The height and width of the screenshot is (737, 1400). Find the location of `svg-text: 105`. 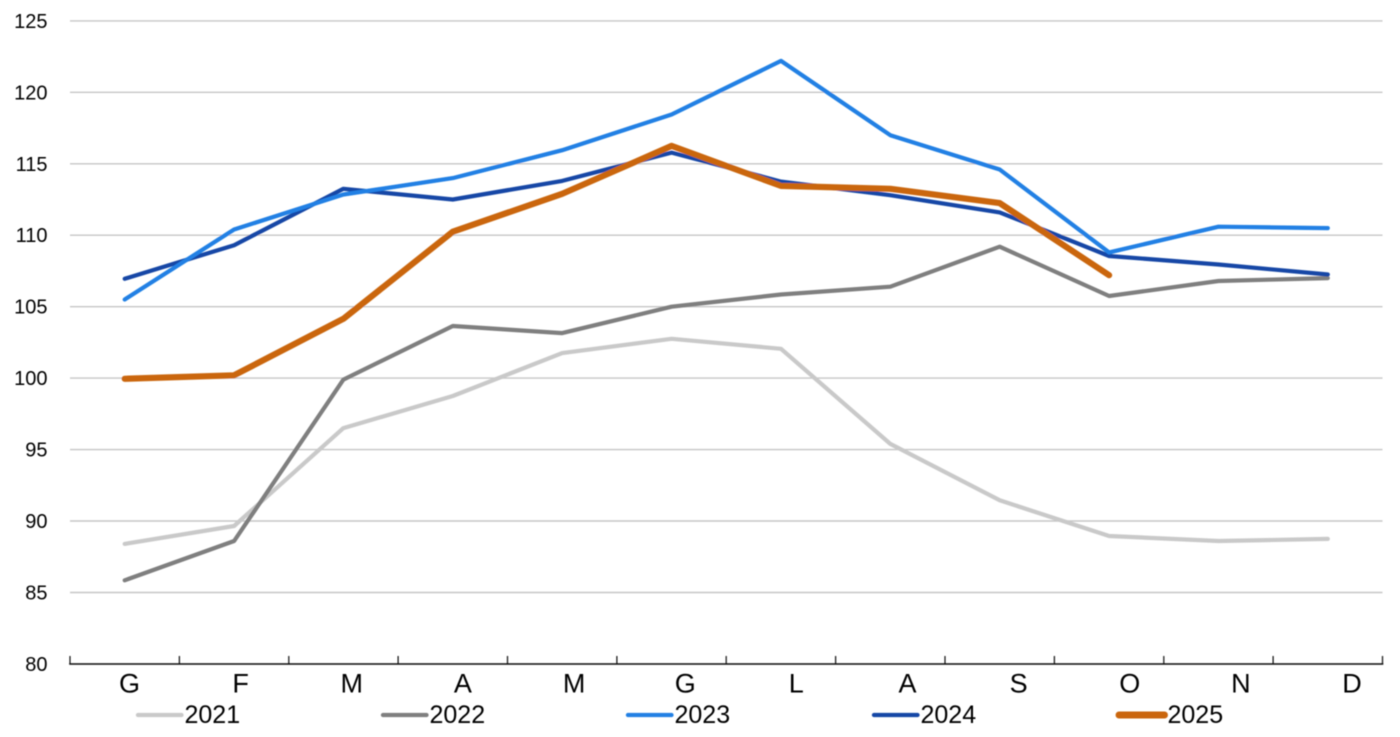

svg-text: 105 is located at coordinates (30, 308).